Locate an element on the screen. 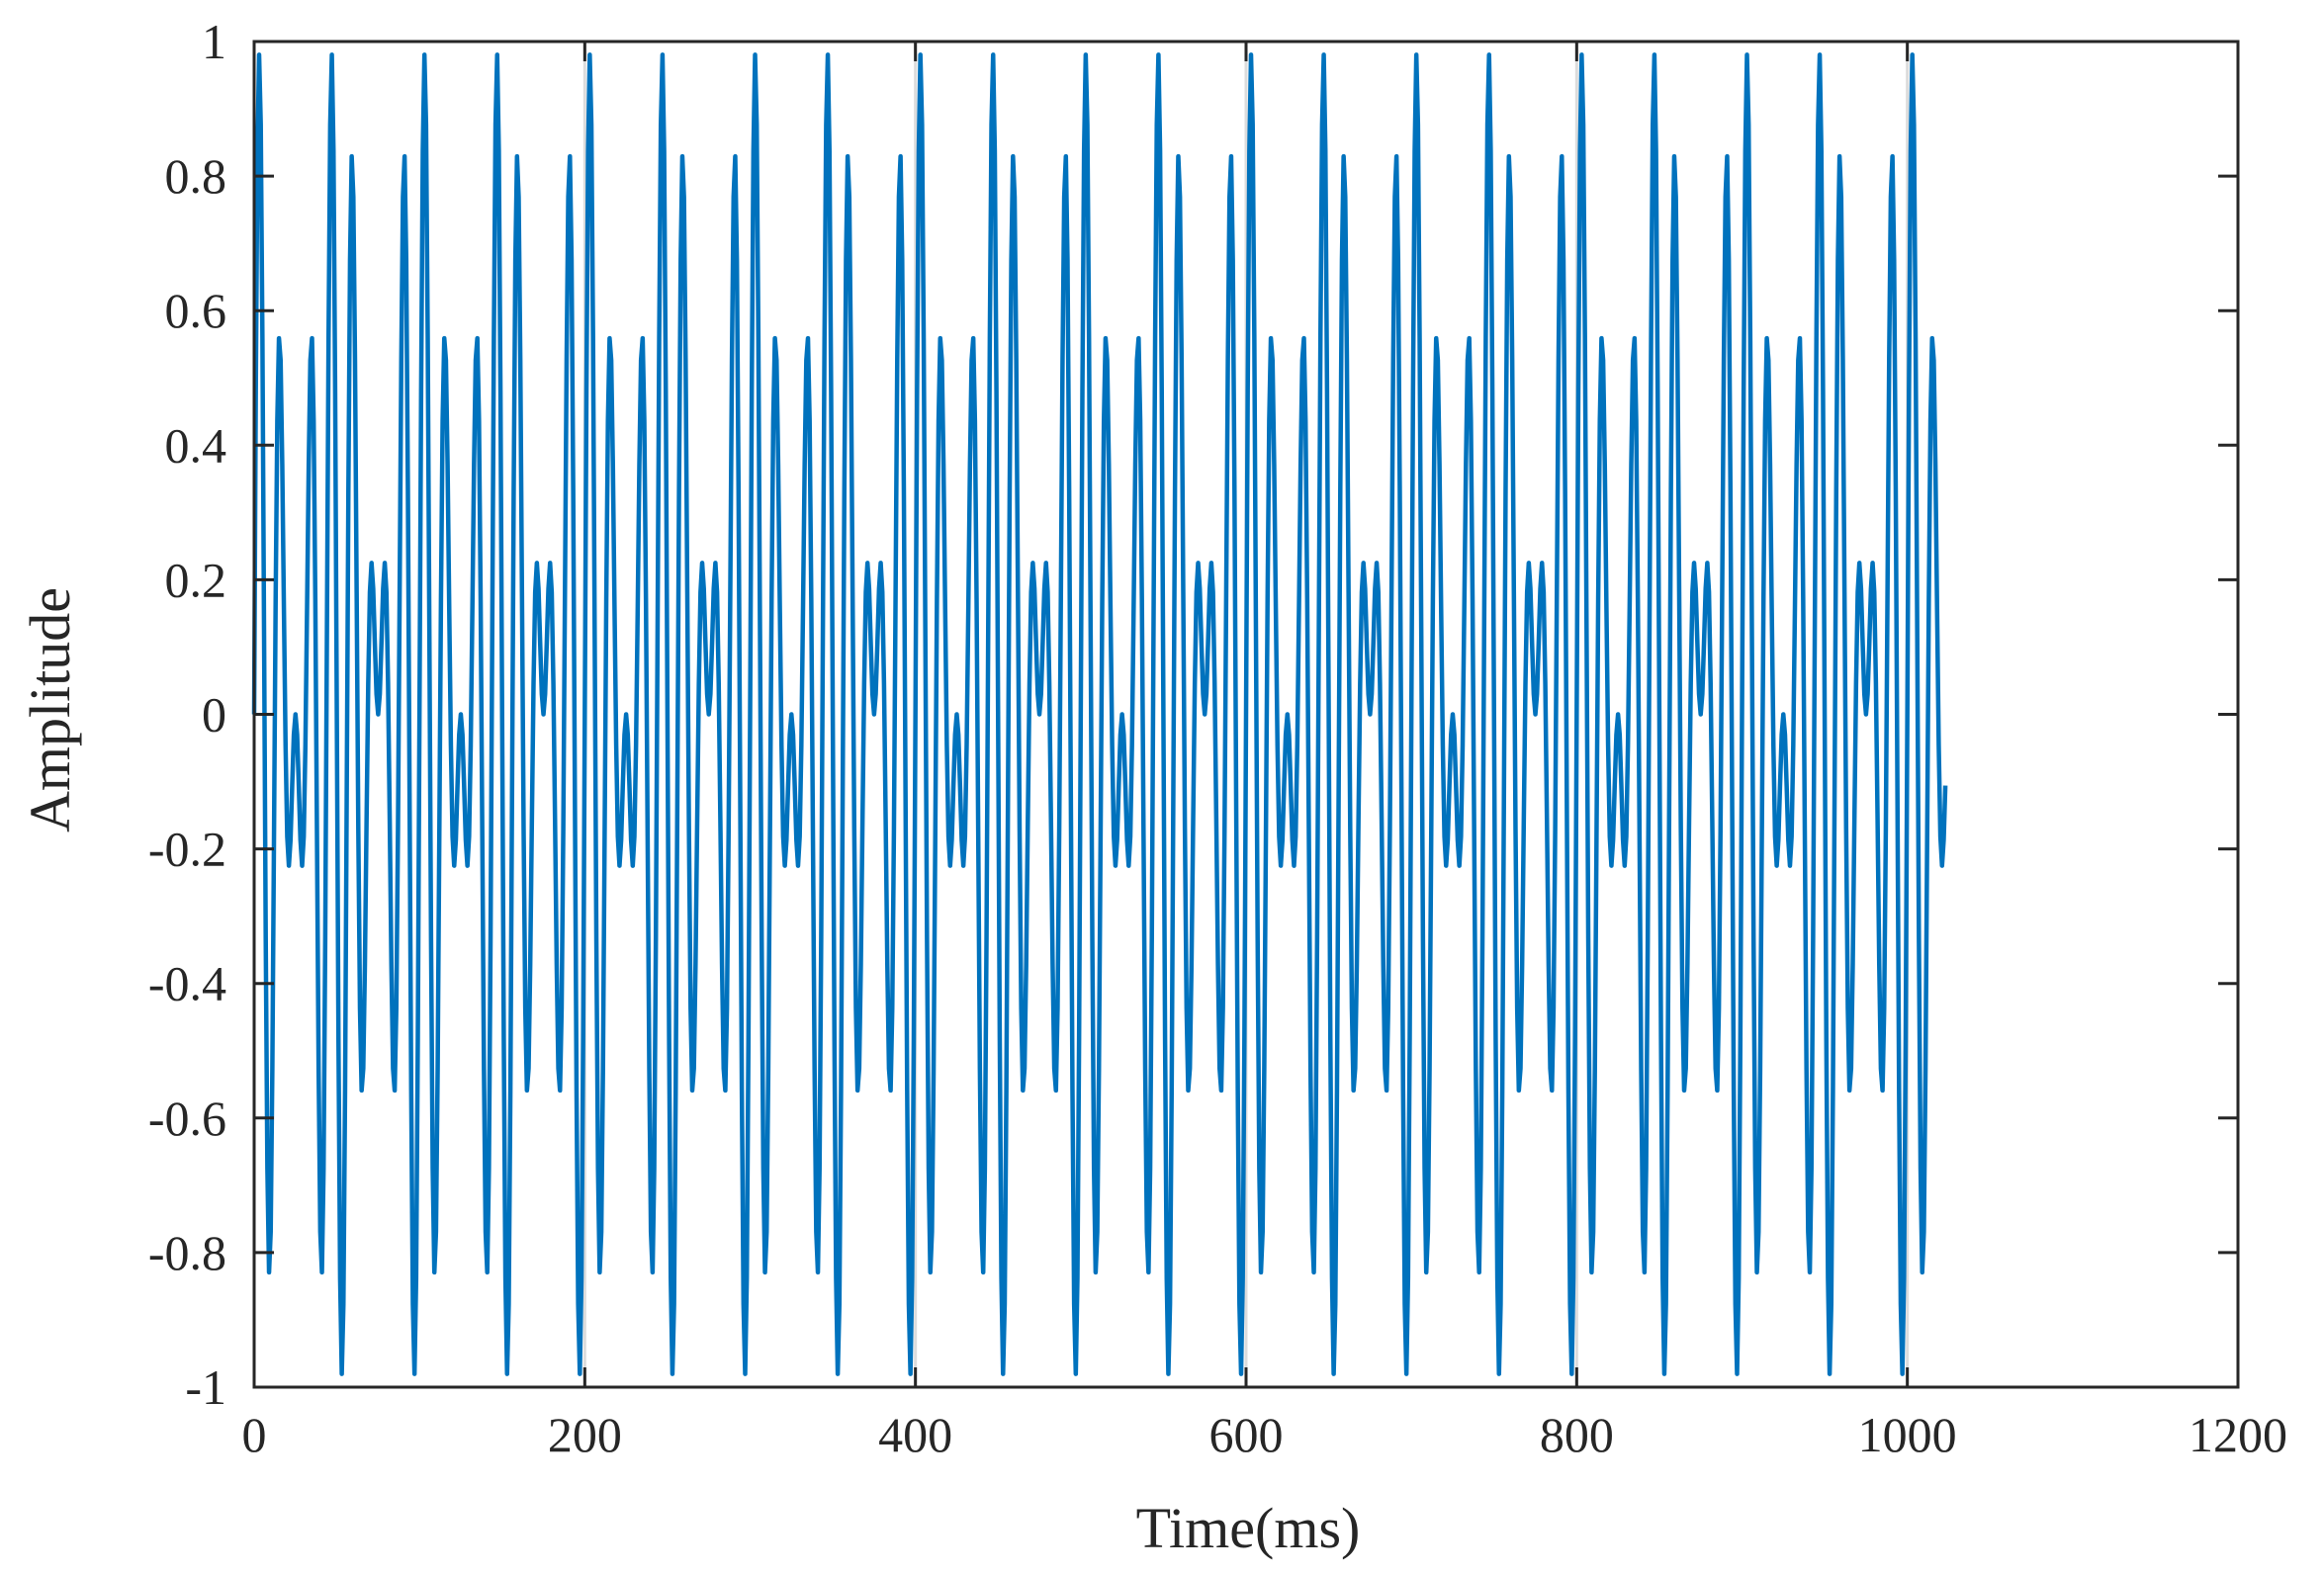 The height and width of the screenshot is (1575, 2324). x-tick-label: 1000 is located at coordinates (1908, 1434).